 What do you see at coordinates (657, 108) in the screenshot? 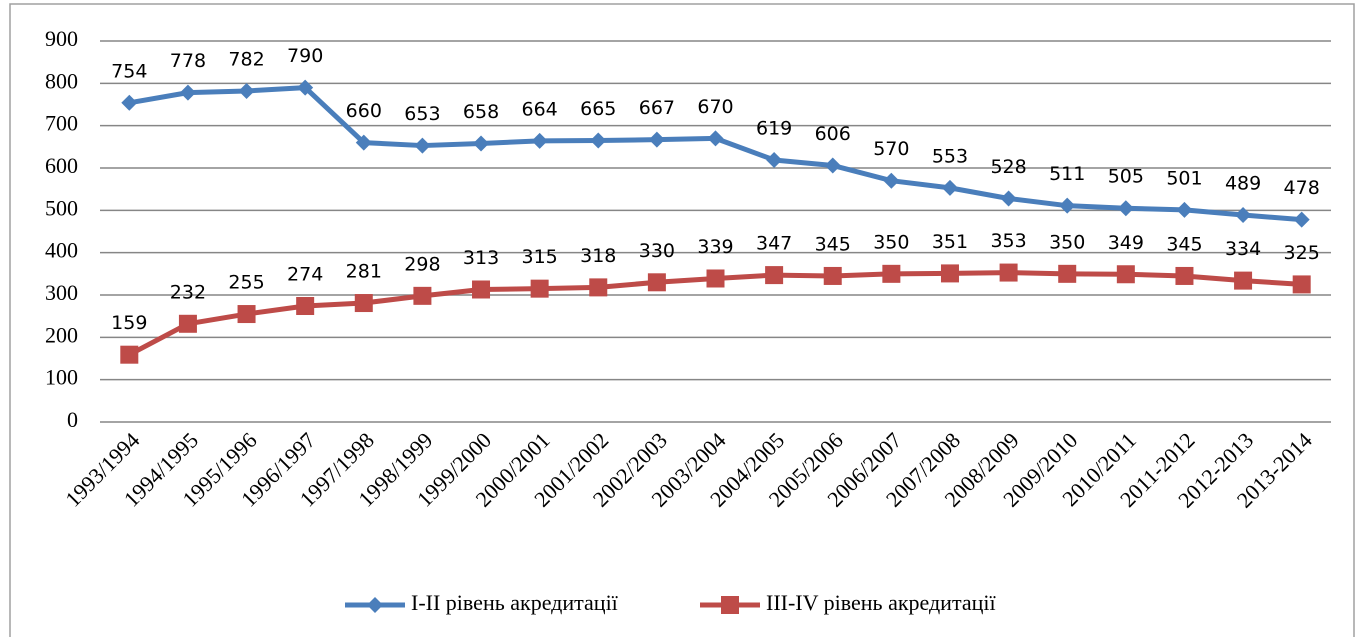
I see `data-label: 667` at bounding box center [657, 108].